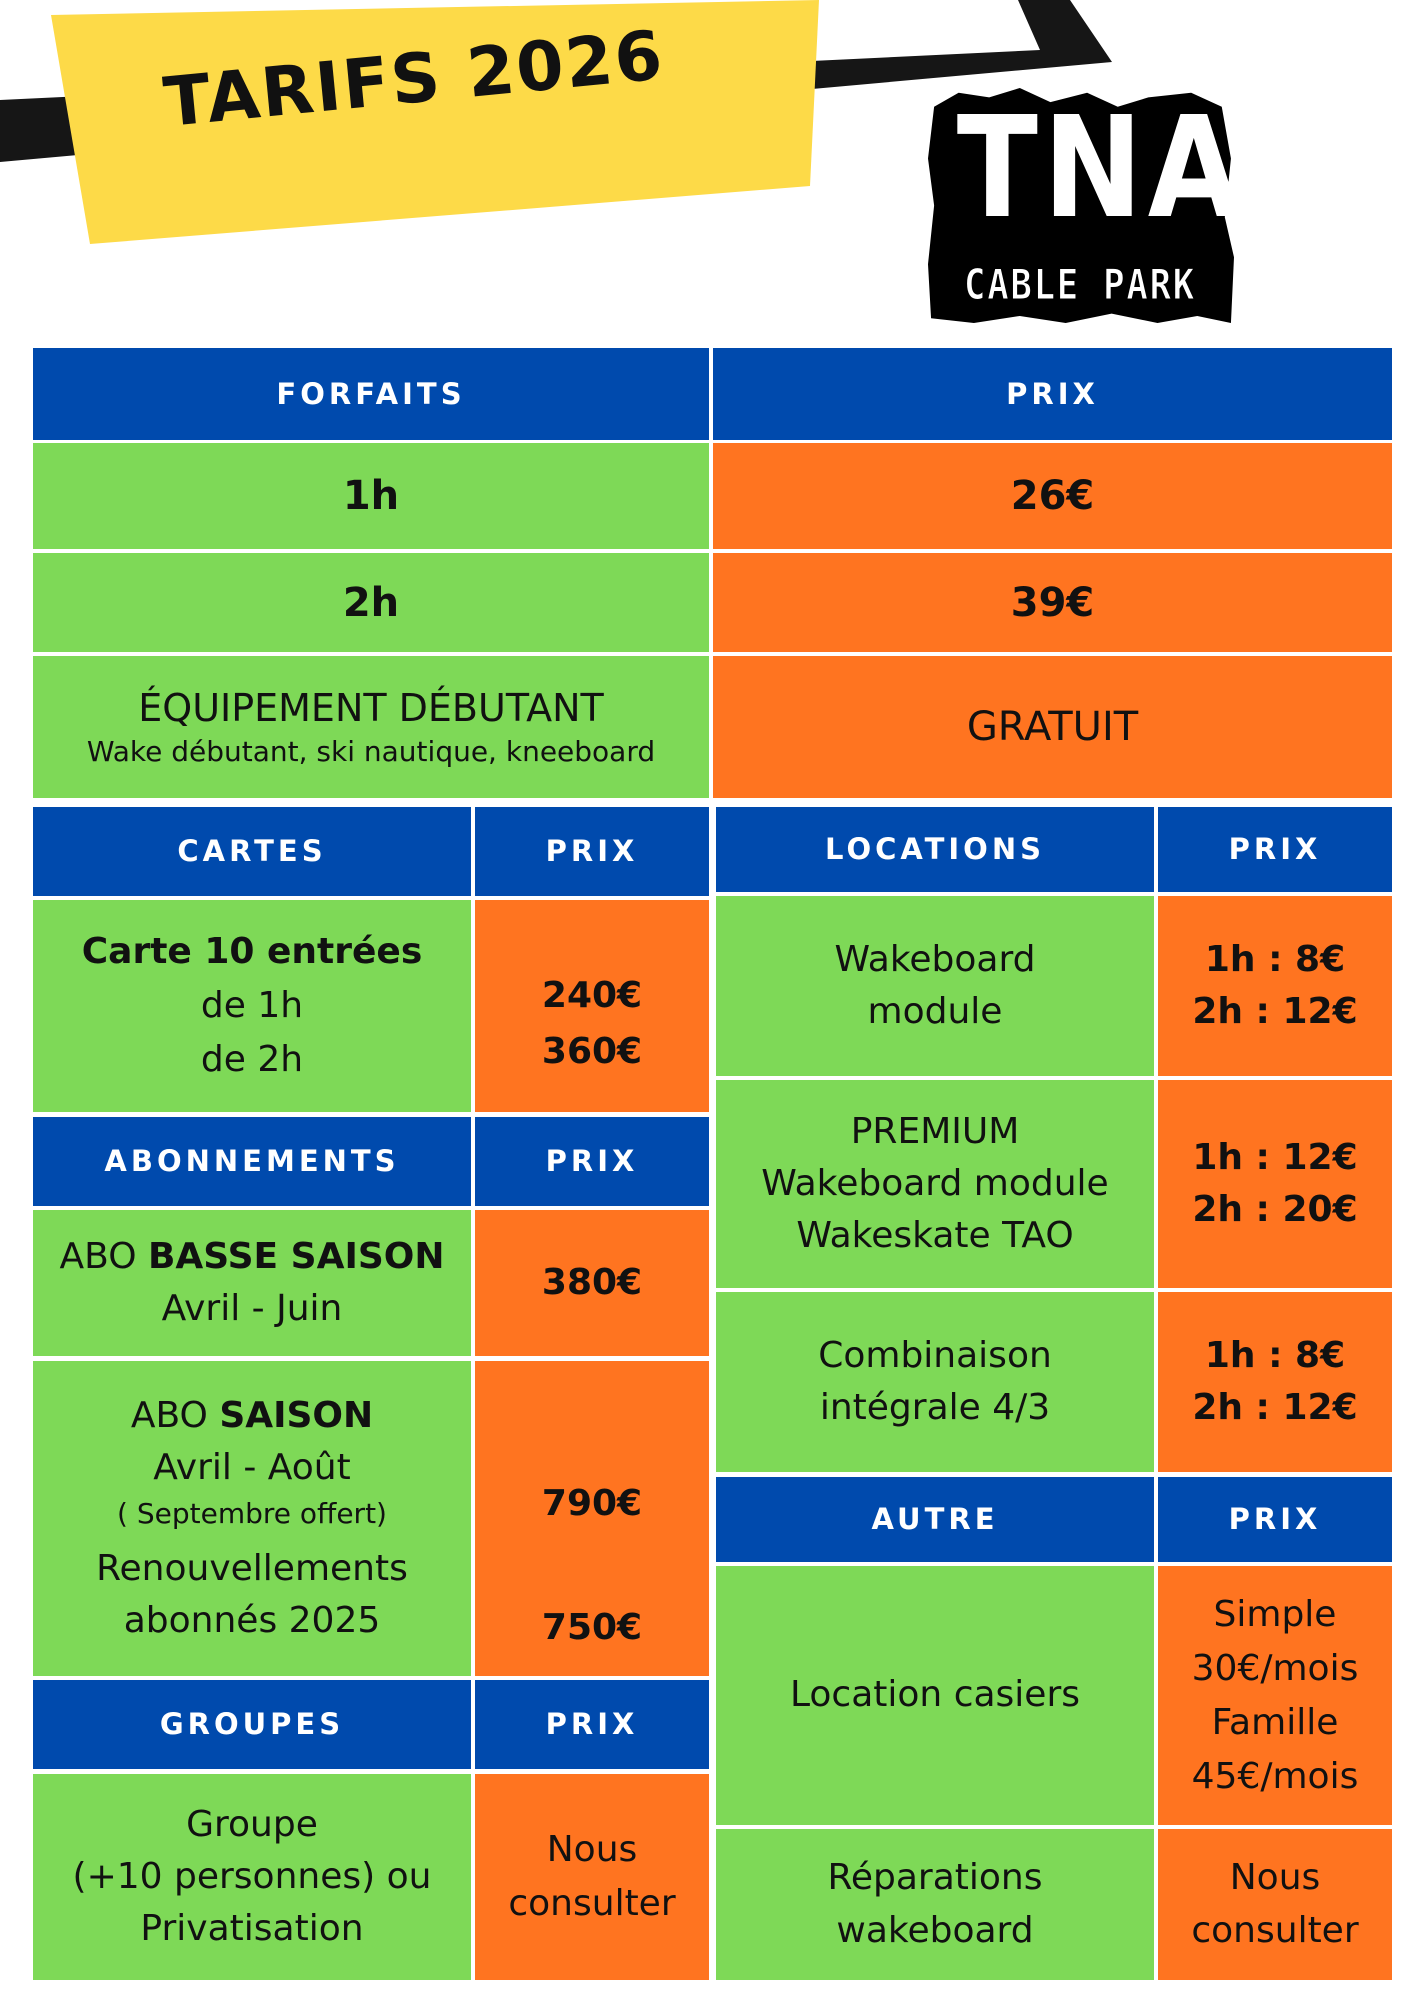 The height and width of the screenshot is (2000, 1414). What do you see at coordinates (1052, 394) in the screenshot?
I see `forfaits-price-header: PRIX` at bounding box center [1052, 394].